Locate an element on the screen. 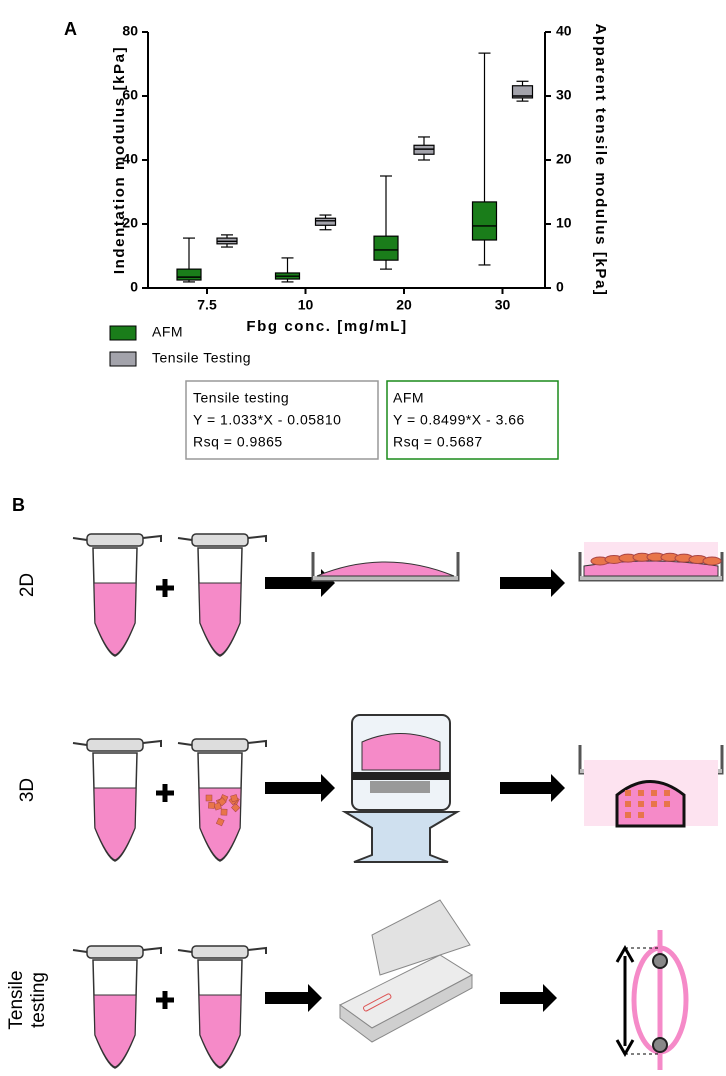 This screenshot has height=1076, width=726. legend-label: AFM is located at coordinates (167, 332).